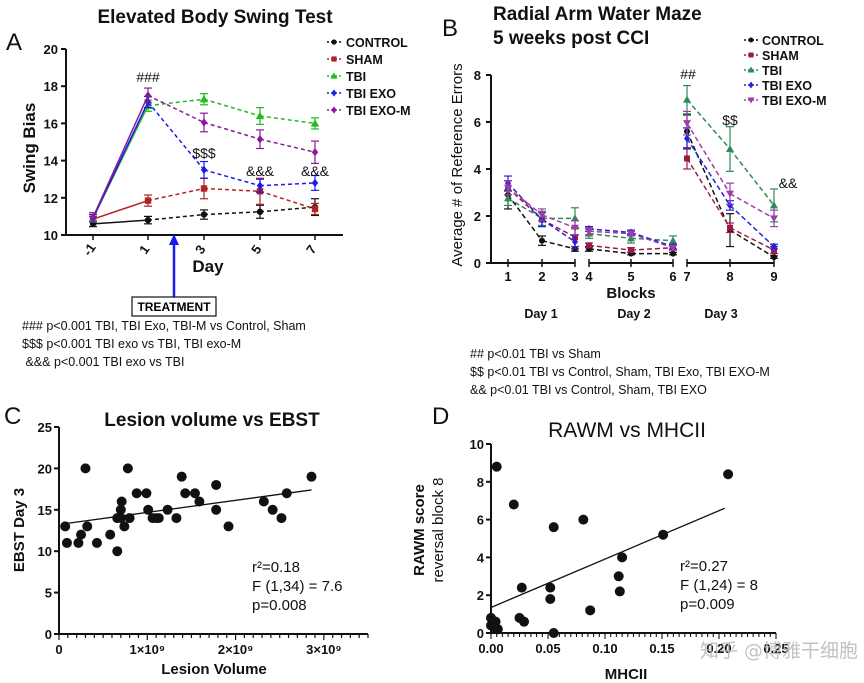 The height and width of the screenshot is (683, 864). What do you see at coordinates (377, 43) in the screenshot?
I see `chart-a-legend-label: CONTROL` at bounding box center [377, 43].